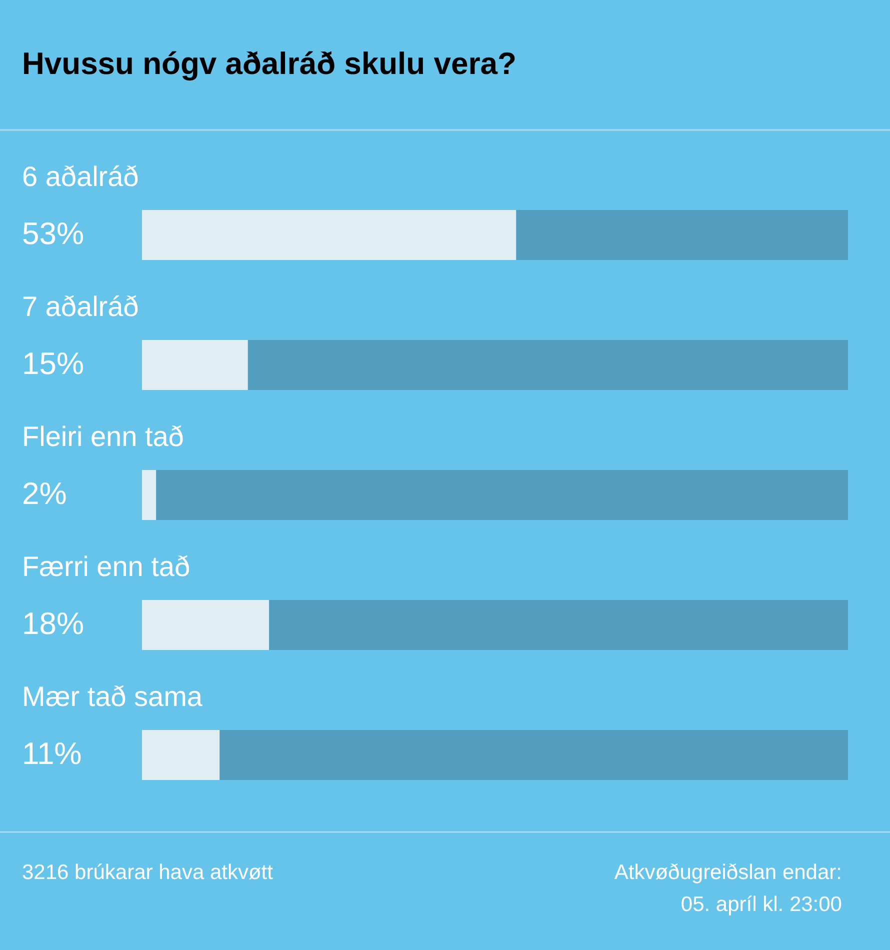  Describe the element at coordinates (148, 872) in the screenshot. I see `text: 3216 brúkarar hava atkvøtt` at that location.